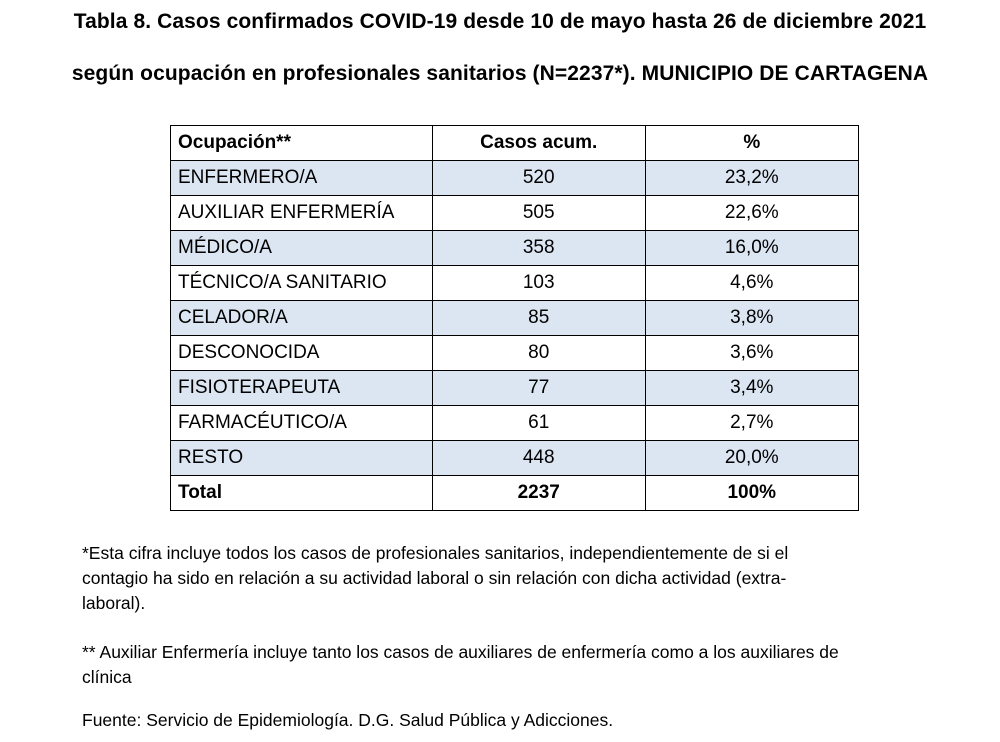 Image resolution: width=1000 pixels, height=742 pixels. Describe the element at coordinates (538, 388) in the screenshot. I see `cell-cases: 77` at that location.